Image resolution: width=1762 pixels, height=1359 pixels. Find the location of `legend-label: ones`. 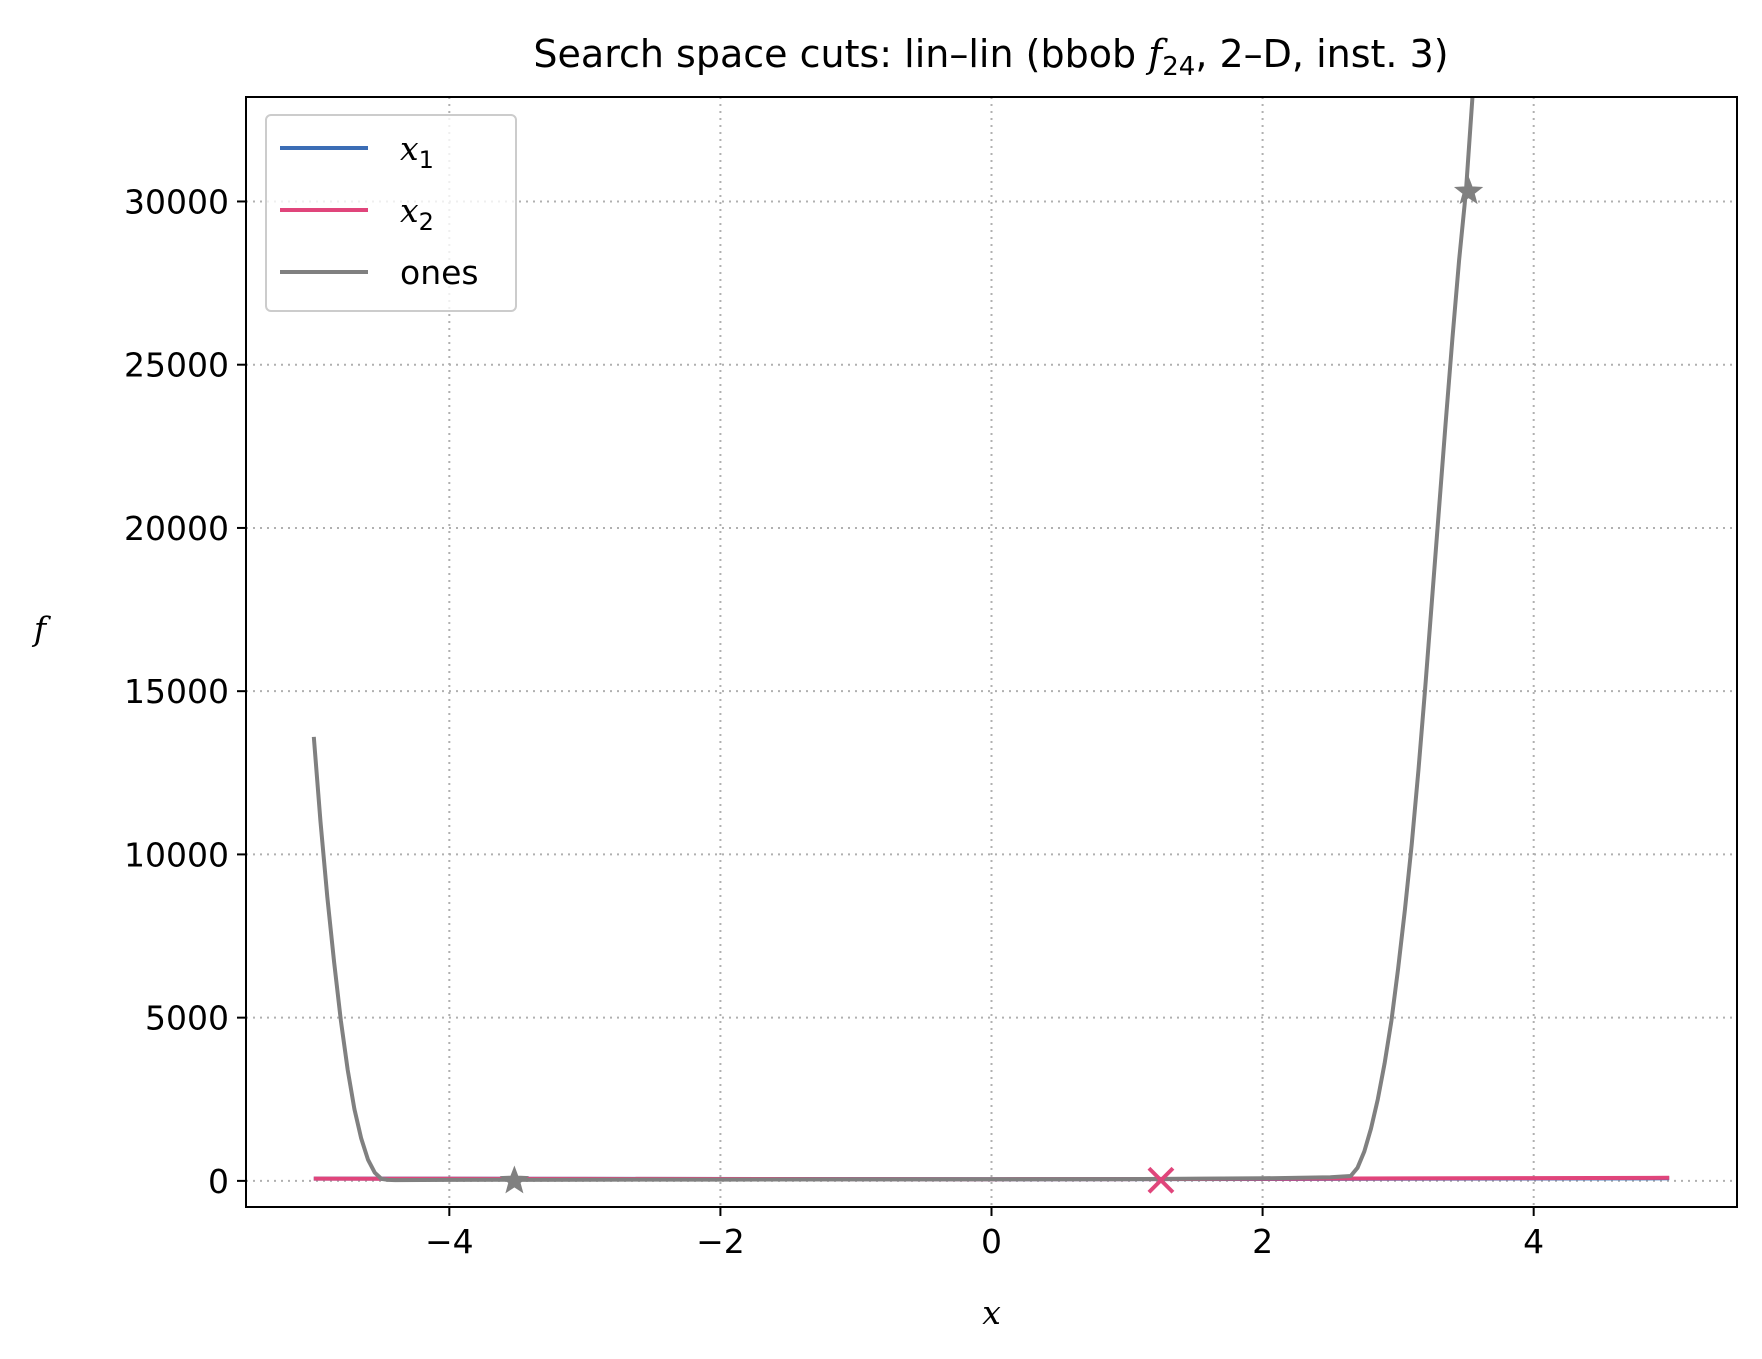

legend-label: ones is located at coordinates (439, 272).